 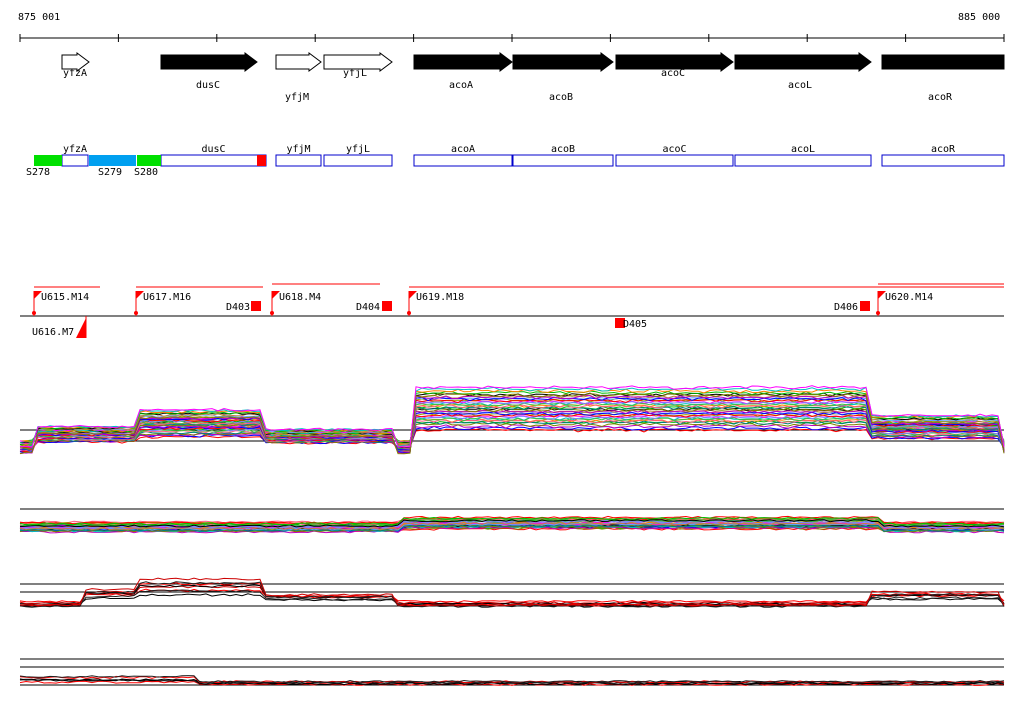 What do you see at coordinates (75, 62) in the screenshot?
I see `gene-arrow-yfzA` at bounding box center [75, 62].